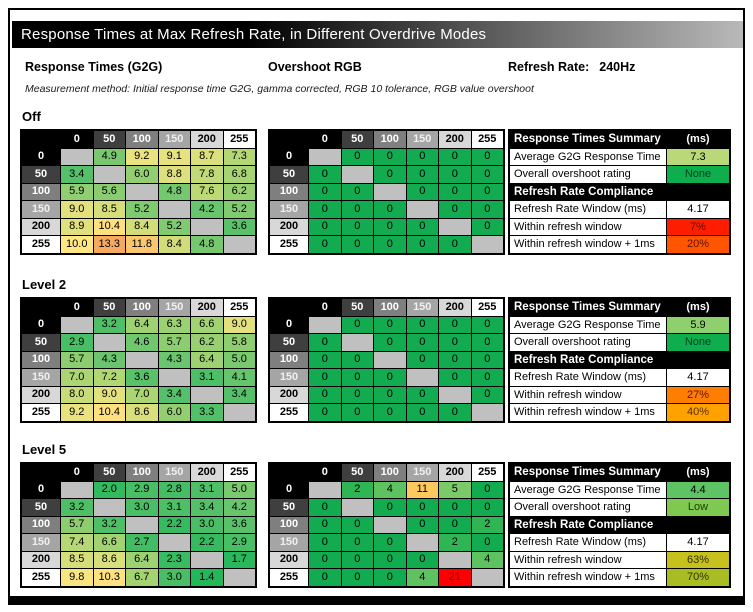 The height and width of the screenshot is (612, 753). Describe the element at coordinates (239, 174) in the screenshot. I see `g2g-cell: 6.8` at that location.